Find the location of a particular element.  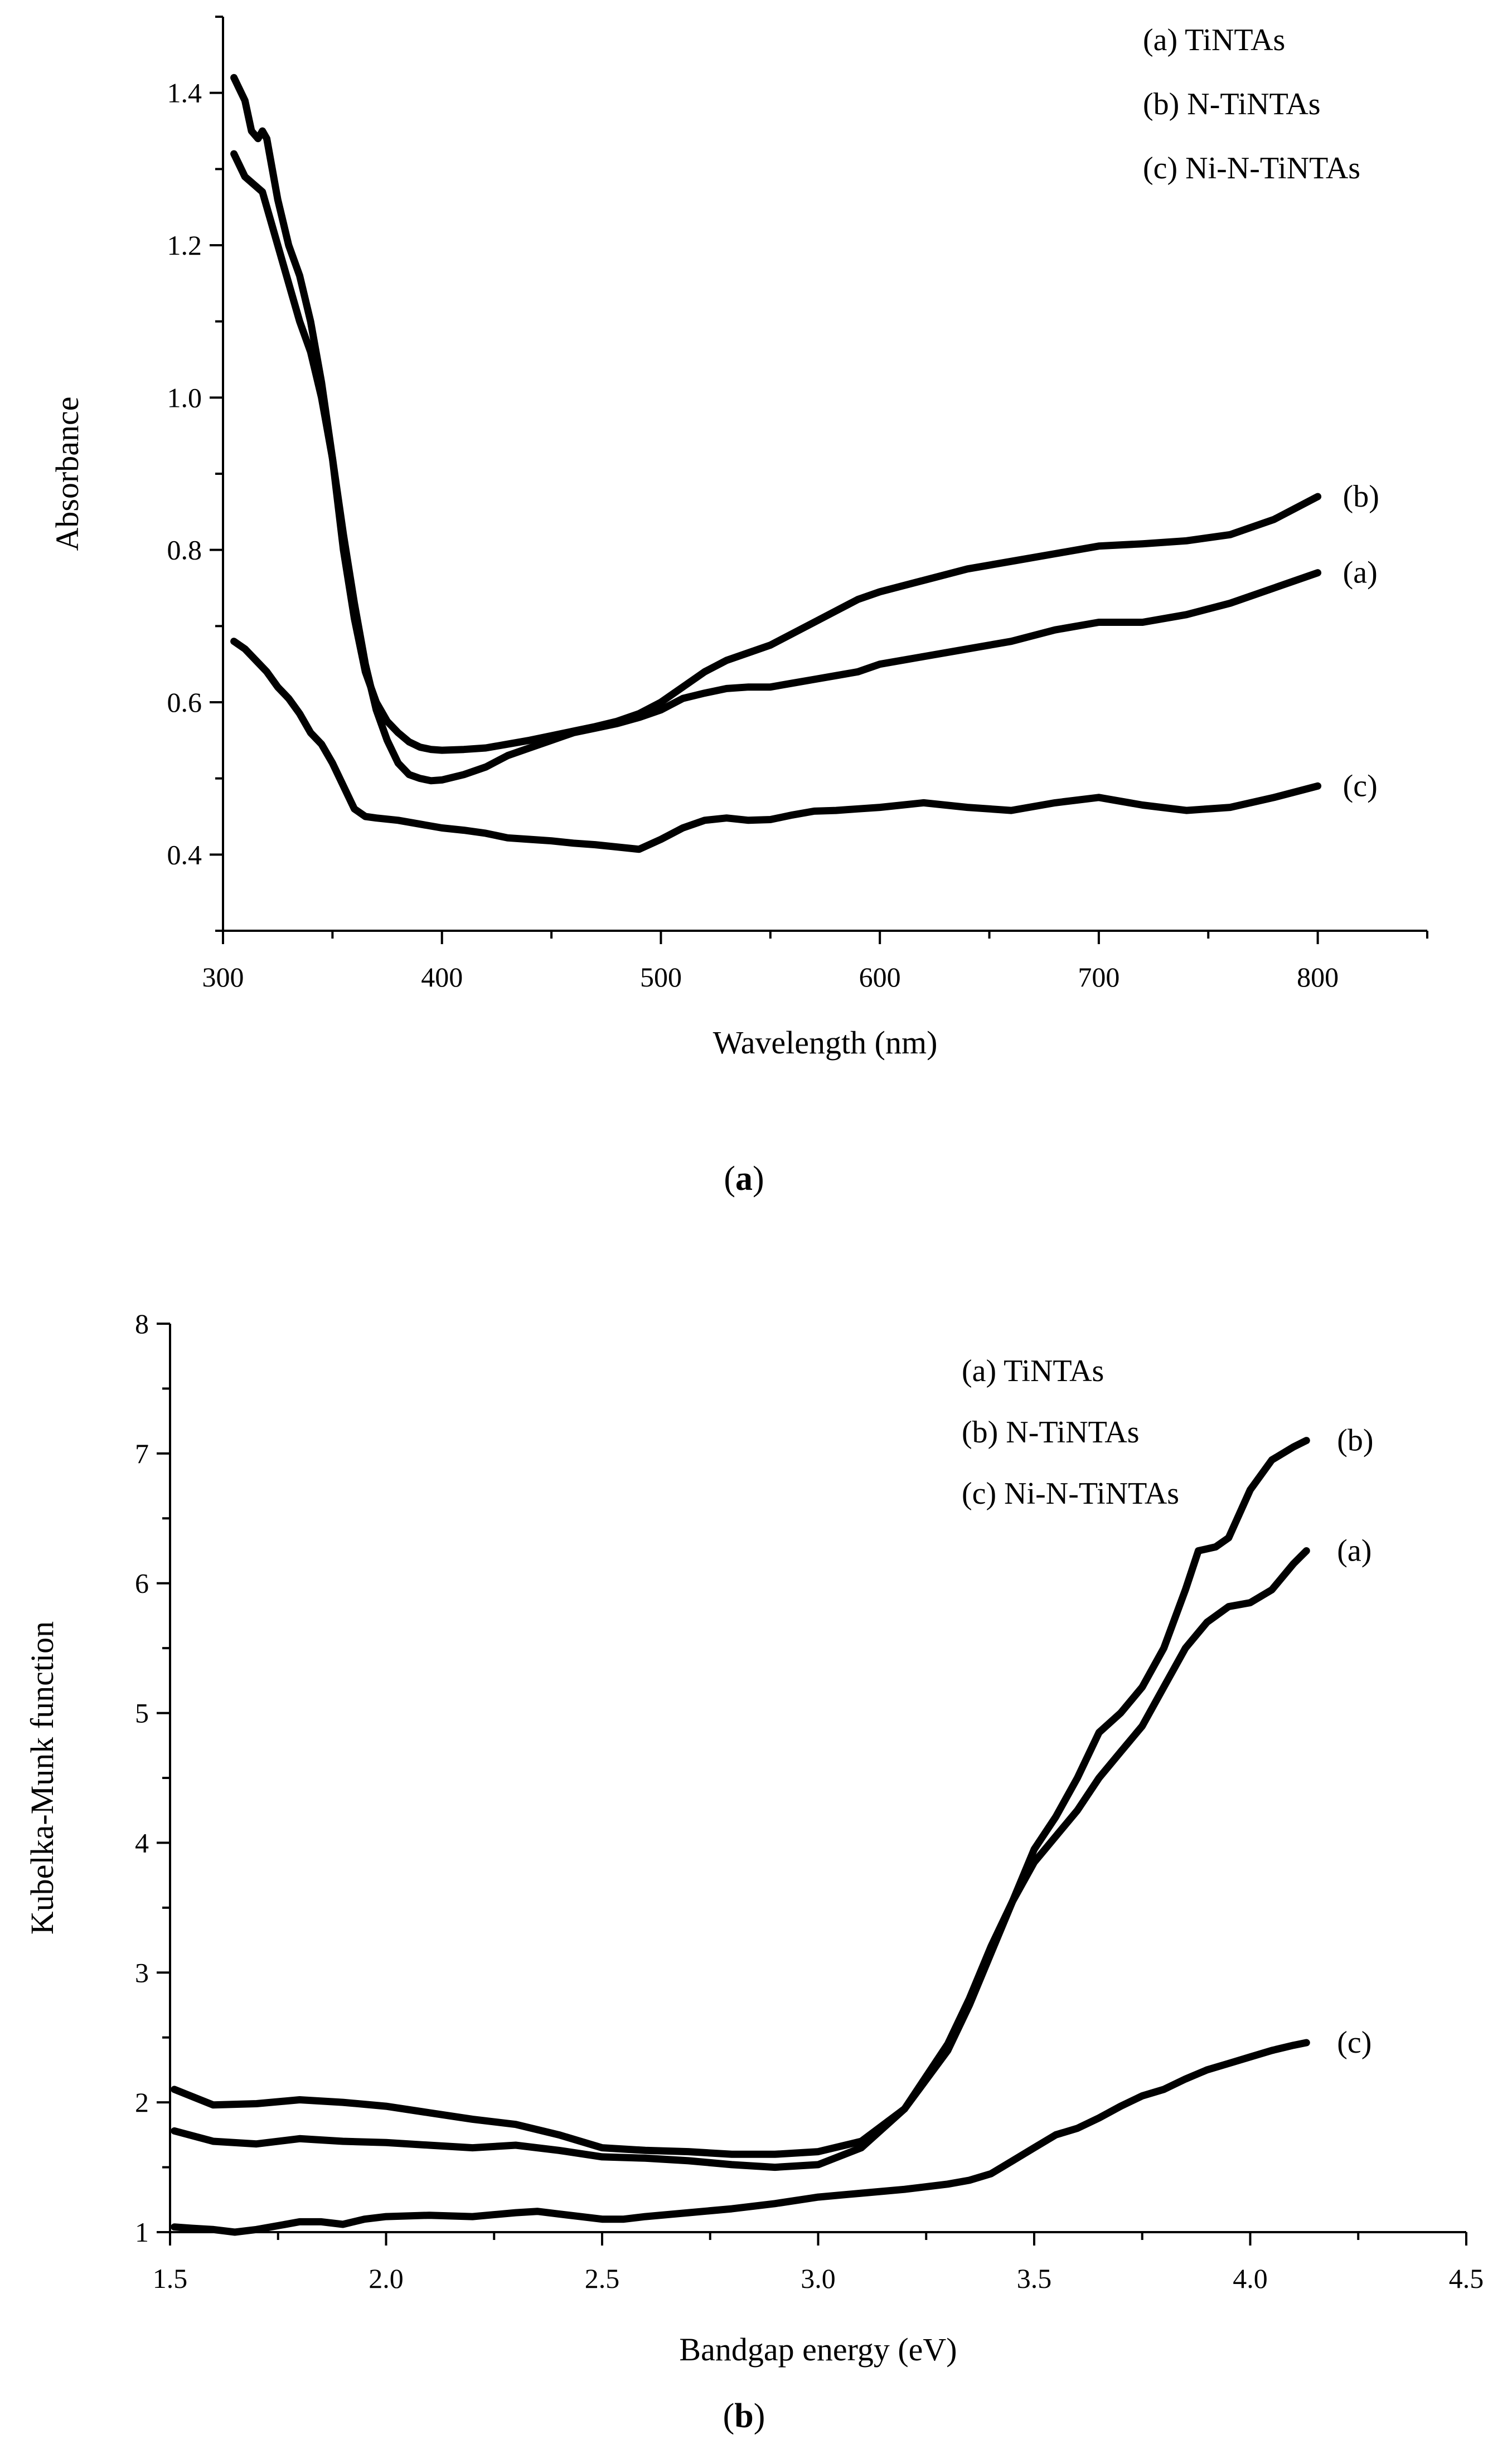

caption-a: (a) is located at coordinates (744, 1179).